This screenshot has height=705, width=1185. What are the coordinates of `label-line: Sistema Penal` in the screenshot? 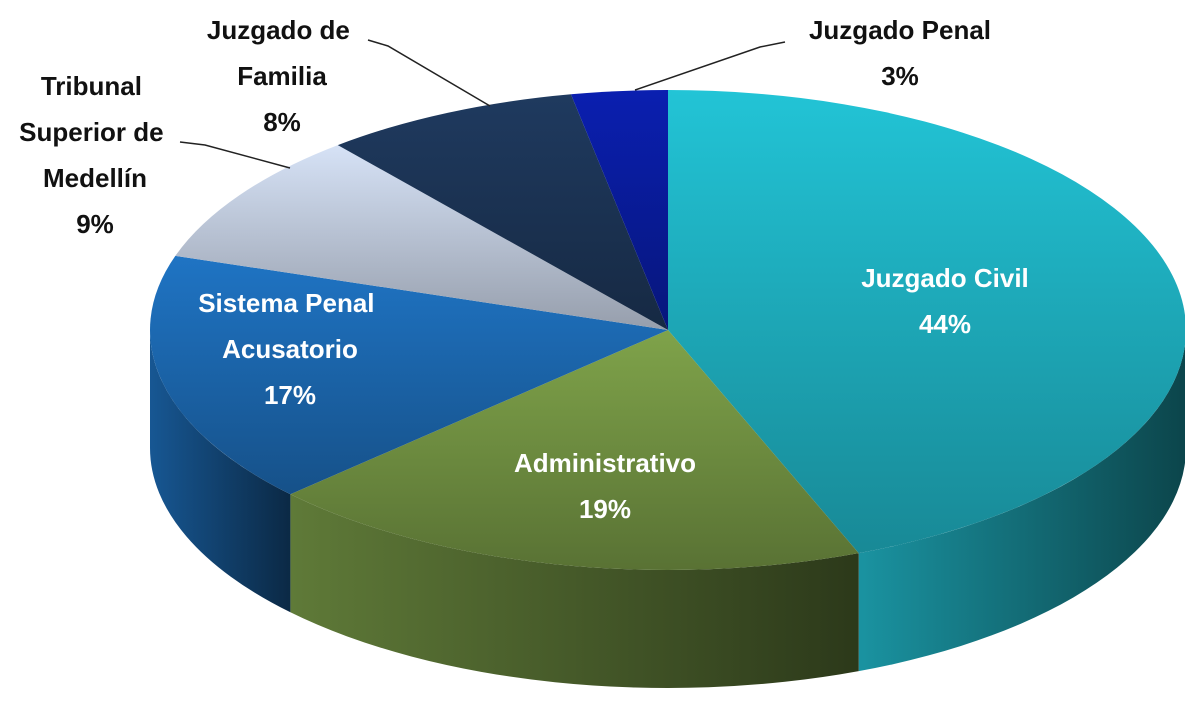 It's located at (290, 303).